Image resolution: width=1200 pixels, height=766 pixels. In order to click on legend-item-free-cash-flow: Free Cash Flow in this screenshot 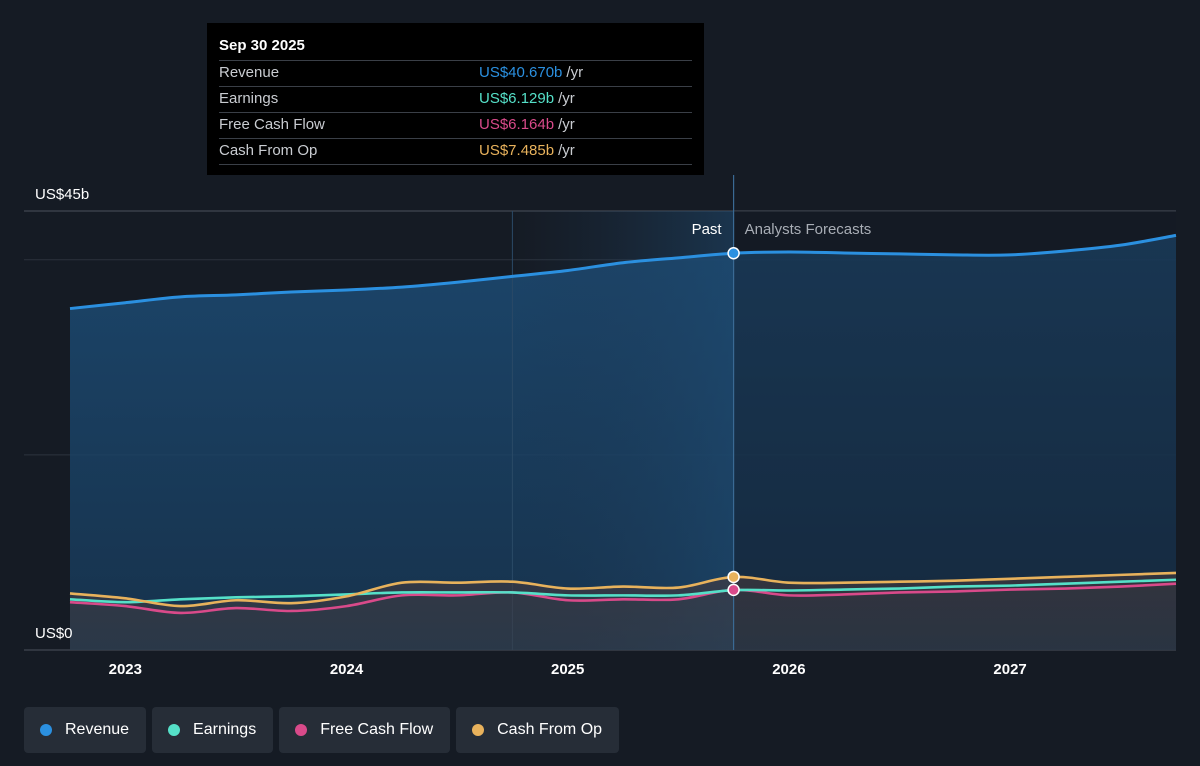, I will do `click(365, 730)`.